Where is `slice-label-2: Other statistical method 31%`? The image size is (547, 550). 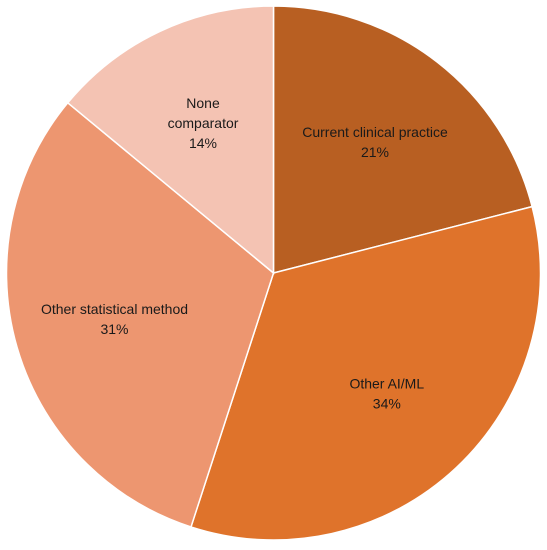 slice-label-2: Other statistical method 31% is located at coordinates (114, 319).